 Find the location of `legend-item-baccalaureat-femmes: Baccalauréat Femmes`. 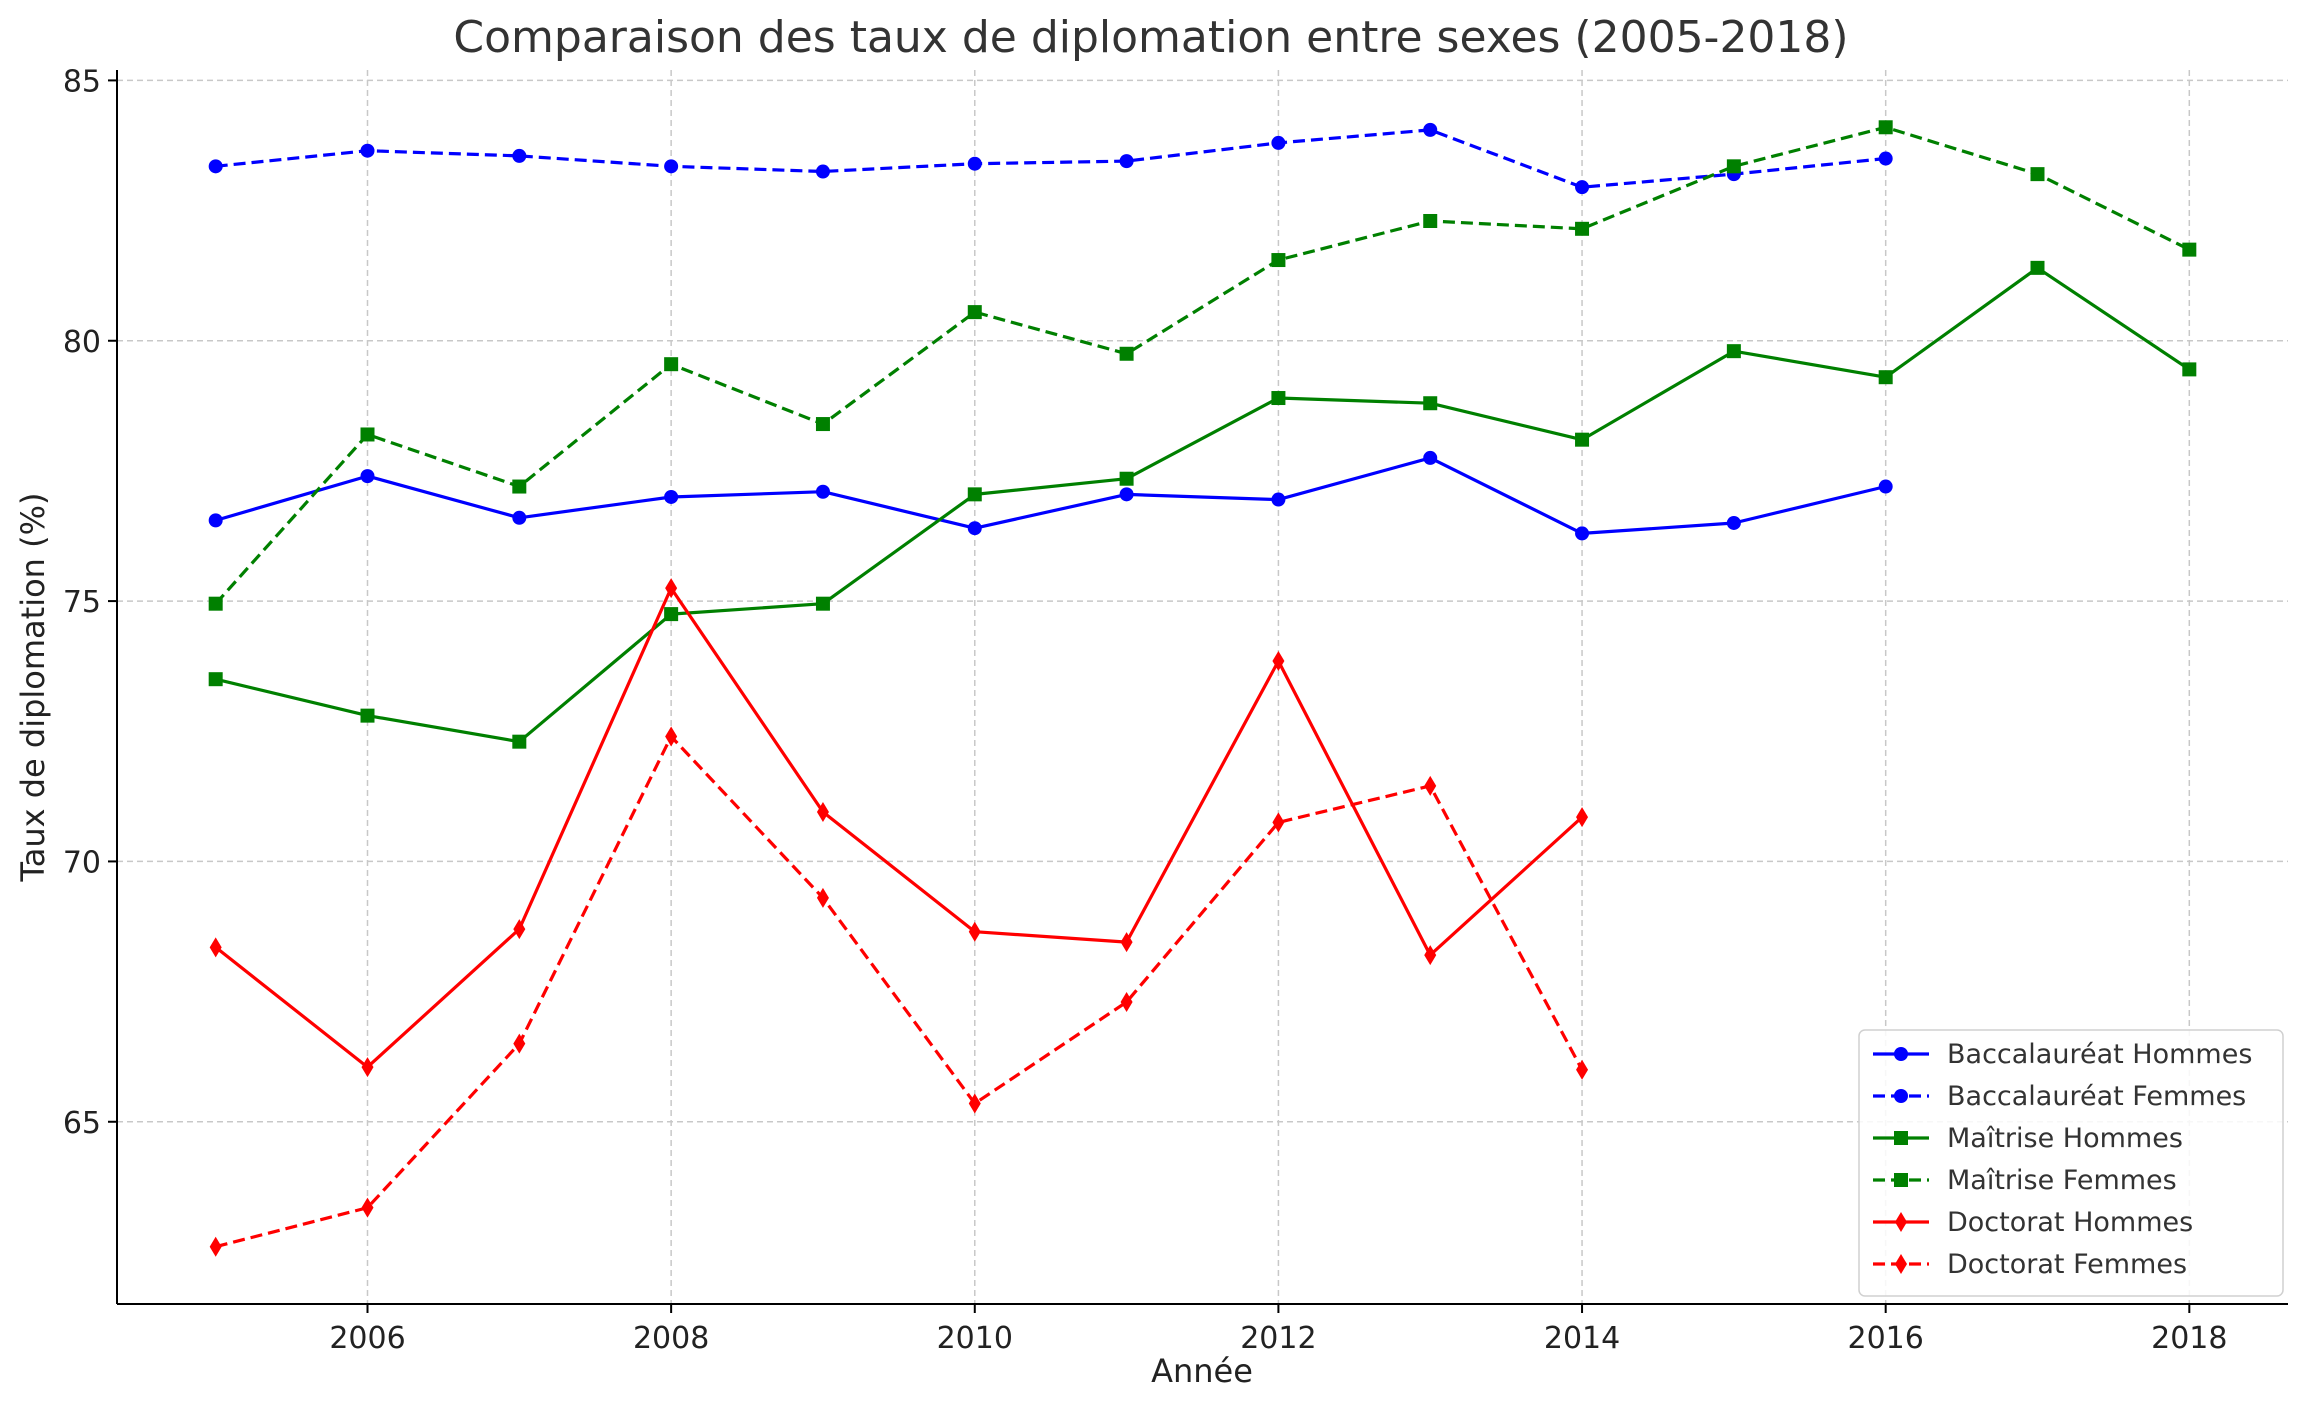

legend-item-baccalaureat-femmes: Baccalauréat Femmes is located at coordinates (2059, 1096).